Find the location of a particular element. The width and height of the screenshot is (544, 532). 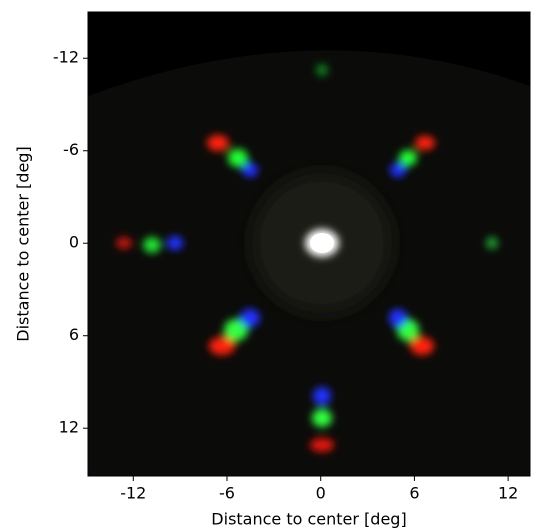

x-tick-label: 0 is located at coordinates (321, 493).